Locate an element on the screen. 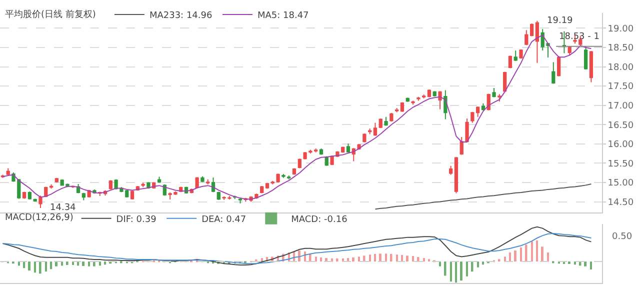 The height and width of the screenshot is (286, 640). legend-label: DEA: 0.47 is located at coordinates (224, 219).